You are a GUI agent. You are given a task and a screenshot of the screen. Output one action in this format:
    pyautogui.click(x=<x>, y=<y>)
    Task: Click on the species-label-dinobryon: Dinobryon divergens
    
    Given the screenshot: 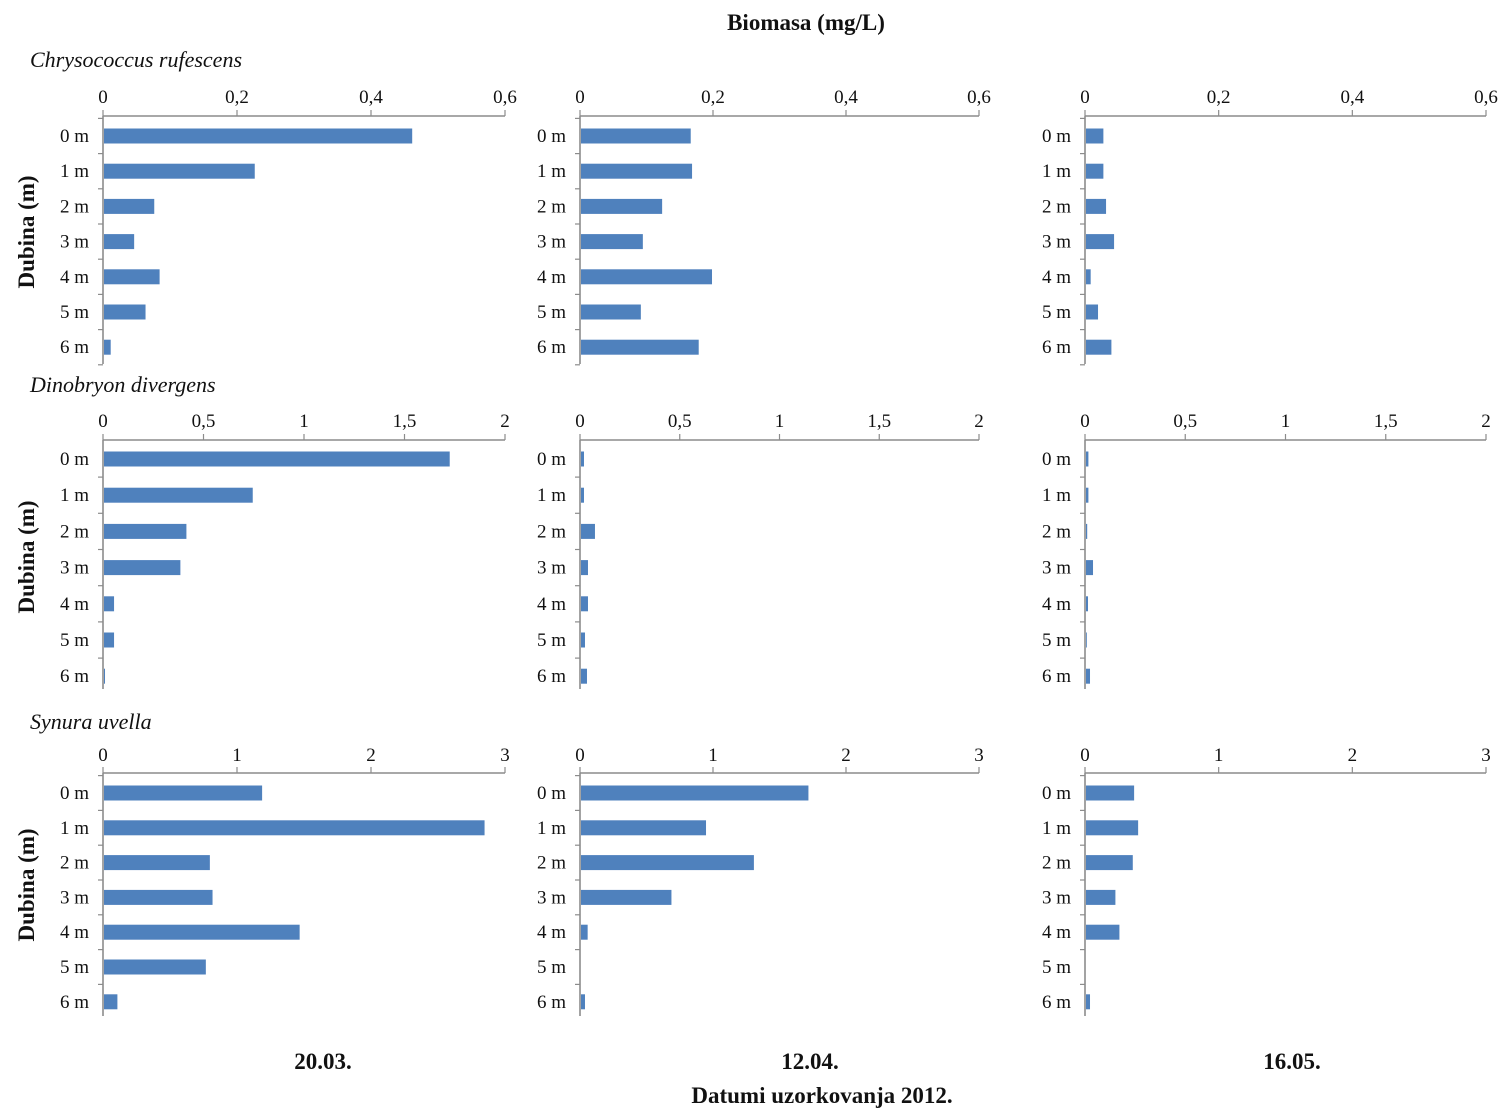 What is the action you would take?
    pyautogui.click(x=122, y=384)
    